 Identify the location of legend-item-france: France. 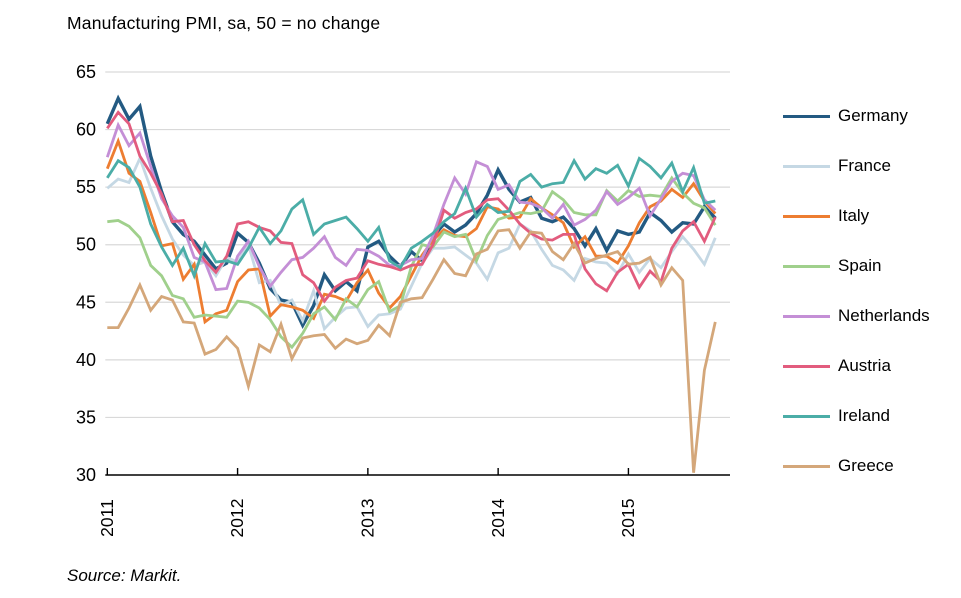
(870, 166).